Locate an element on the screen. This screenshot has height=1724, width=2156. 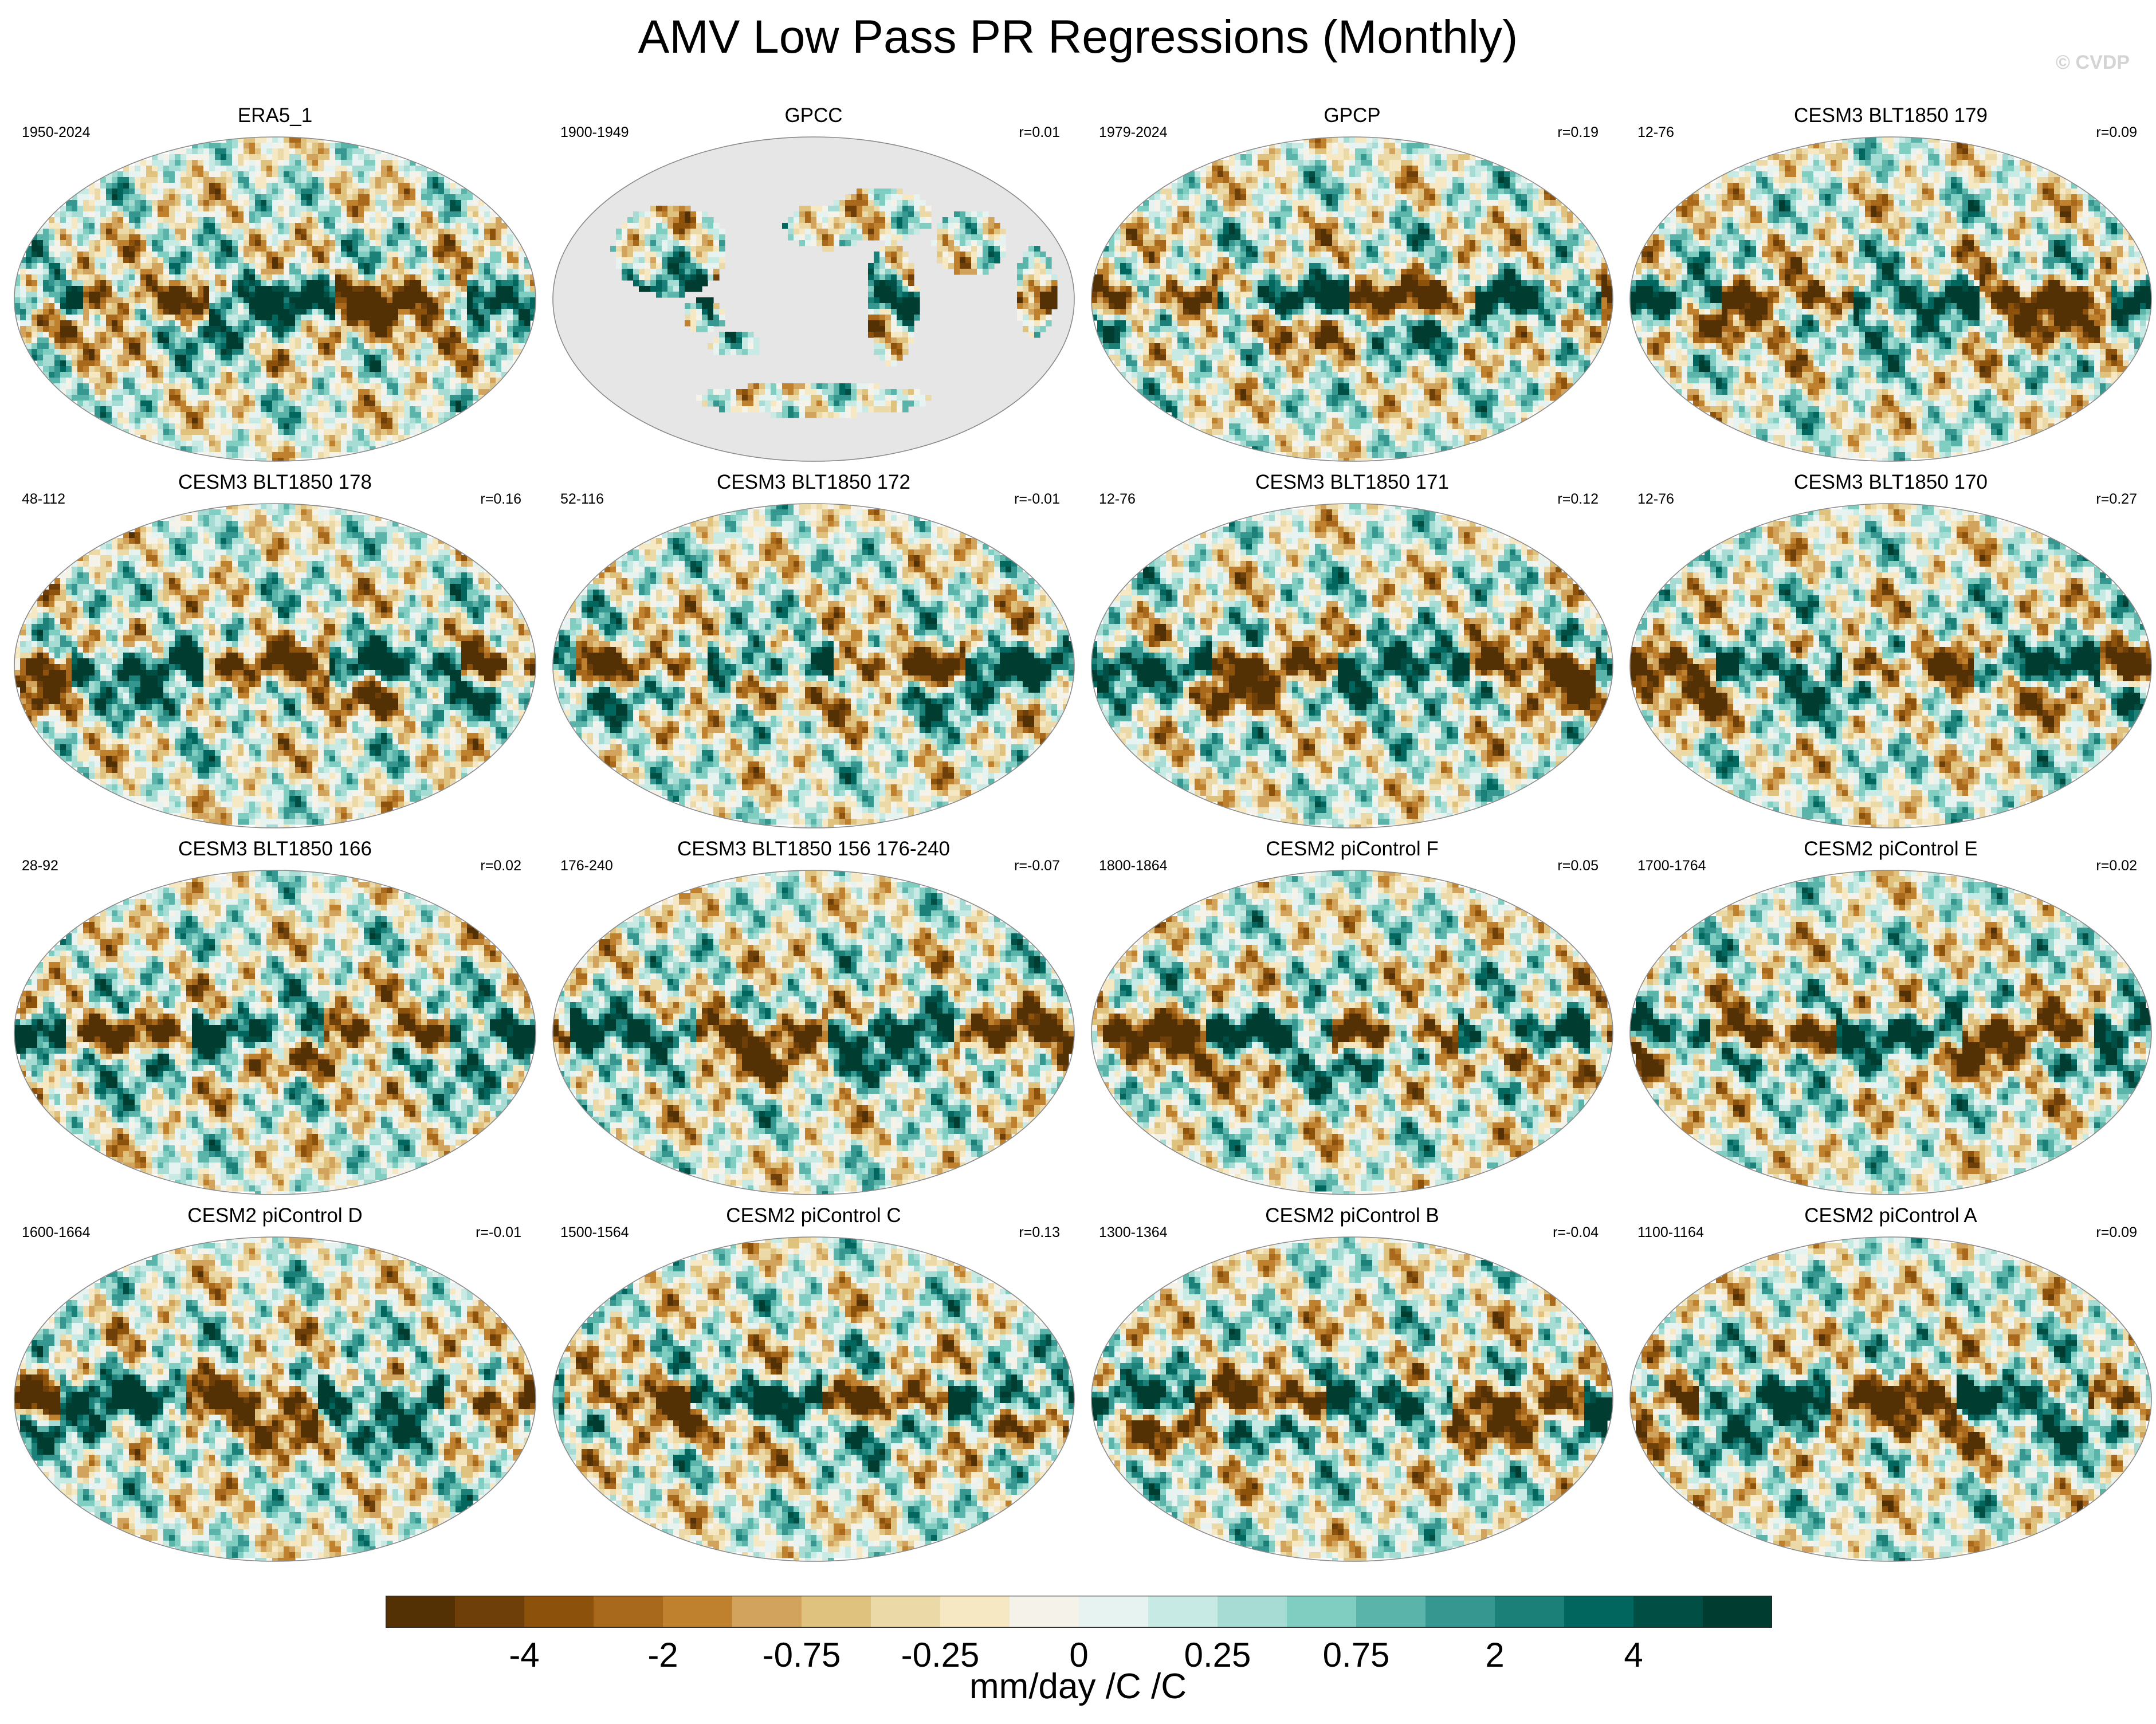
map-panel: CESM3 BLT1850 172 52-116 r=-0.01 is located at coordinates (813, 654).